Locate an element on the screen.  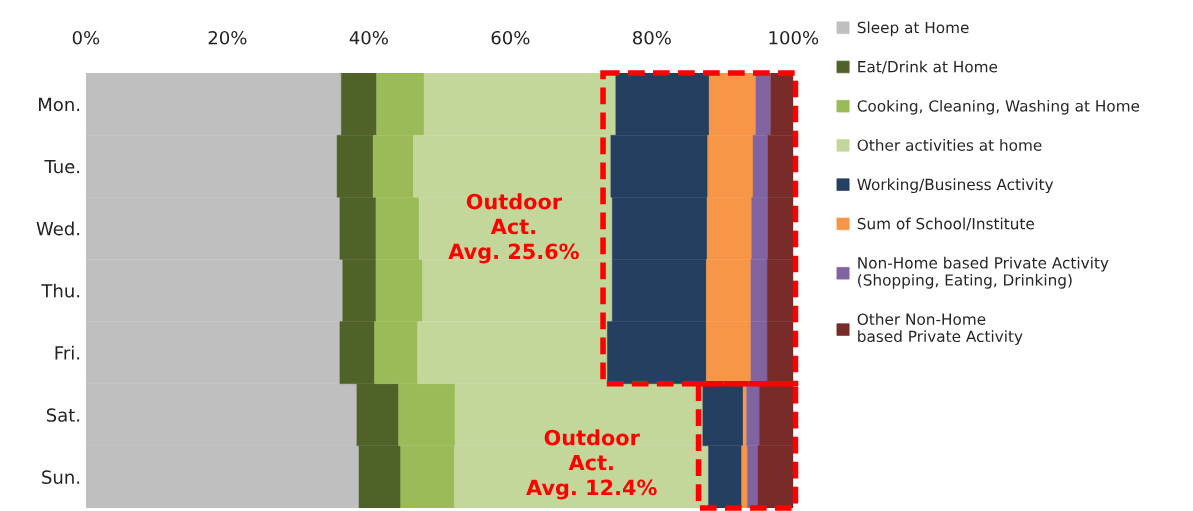
x-tick-label: 60% is located at coordinates (510, 37).